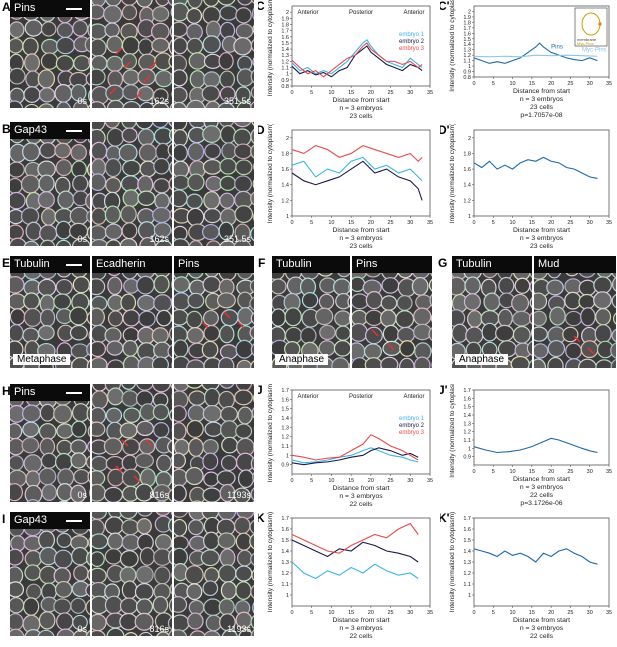  What do you see at coordinates (132, 264) in the screenshot?
I see `panel-e-label-1: Ecadherin` at bounding box center [132, 264].